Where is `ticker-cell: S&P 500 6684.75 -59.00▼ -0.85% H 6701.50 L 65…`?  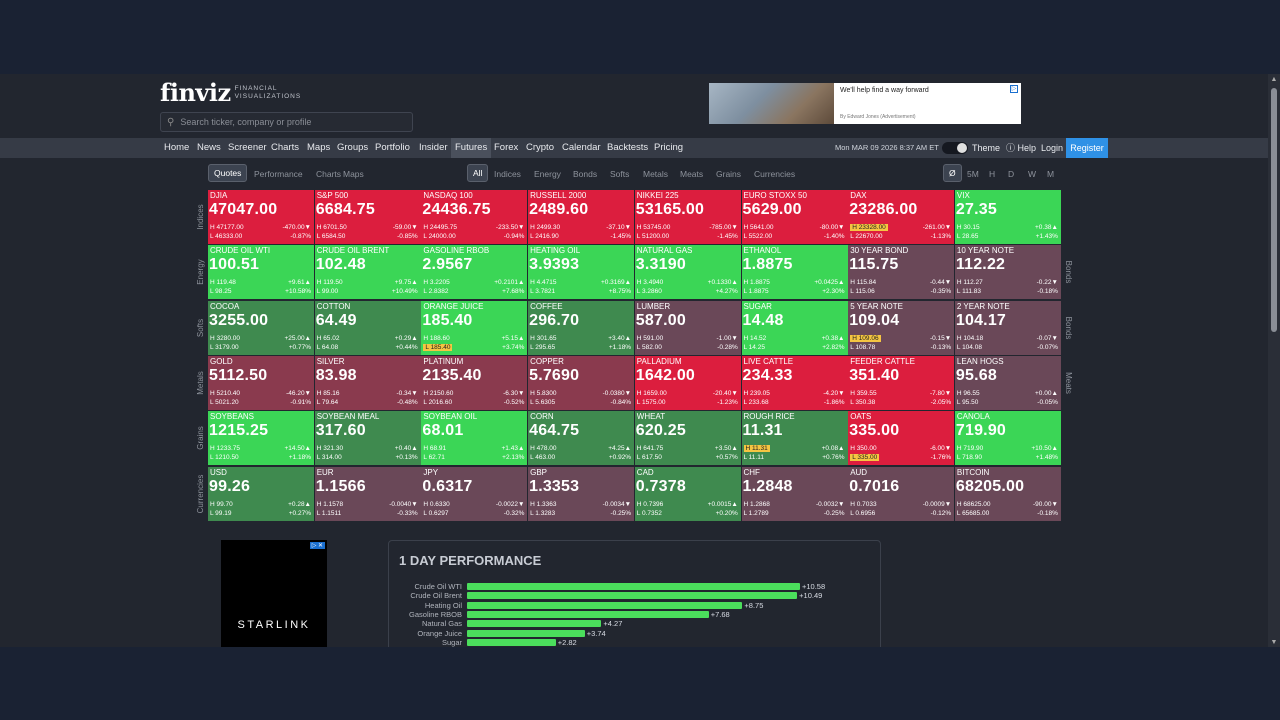 ticker-cell: S&P 500 6684.75 -59.00▼ -0.85% H 6701.50 L 65… is located at coordinates (367, 217).